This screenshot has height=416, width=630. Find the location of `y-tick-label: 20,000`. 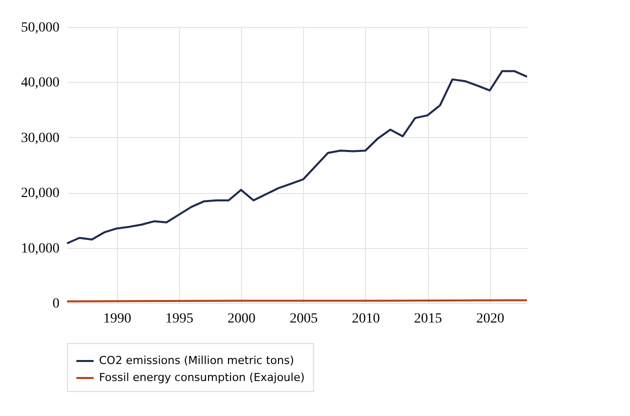

y-tick-label: 20,000 is located at coordinates (40, 194).